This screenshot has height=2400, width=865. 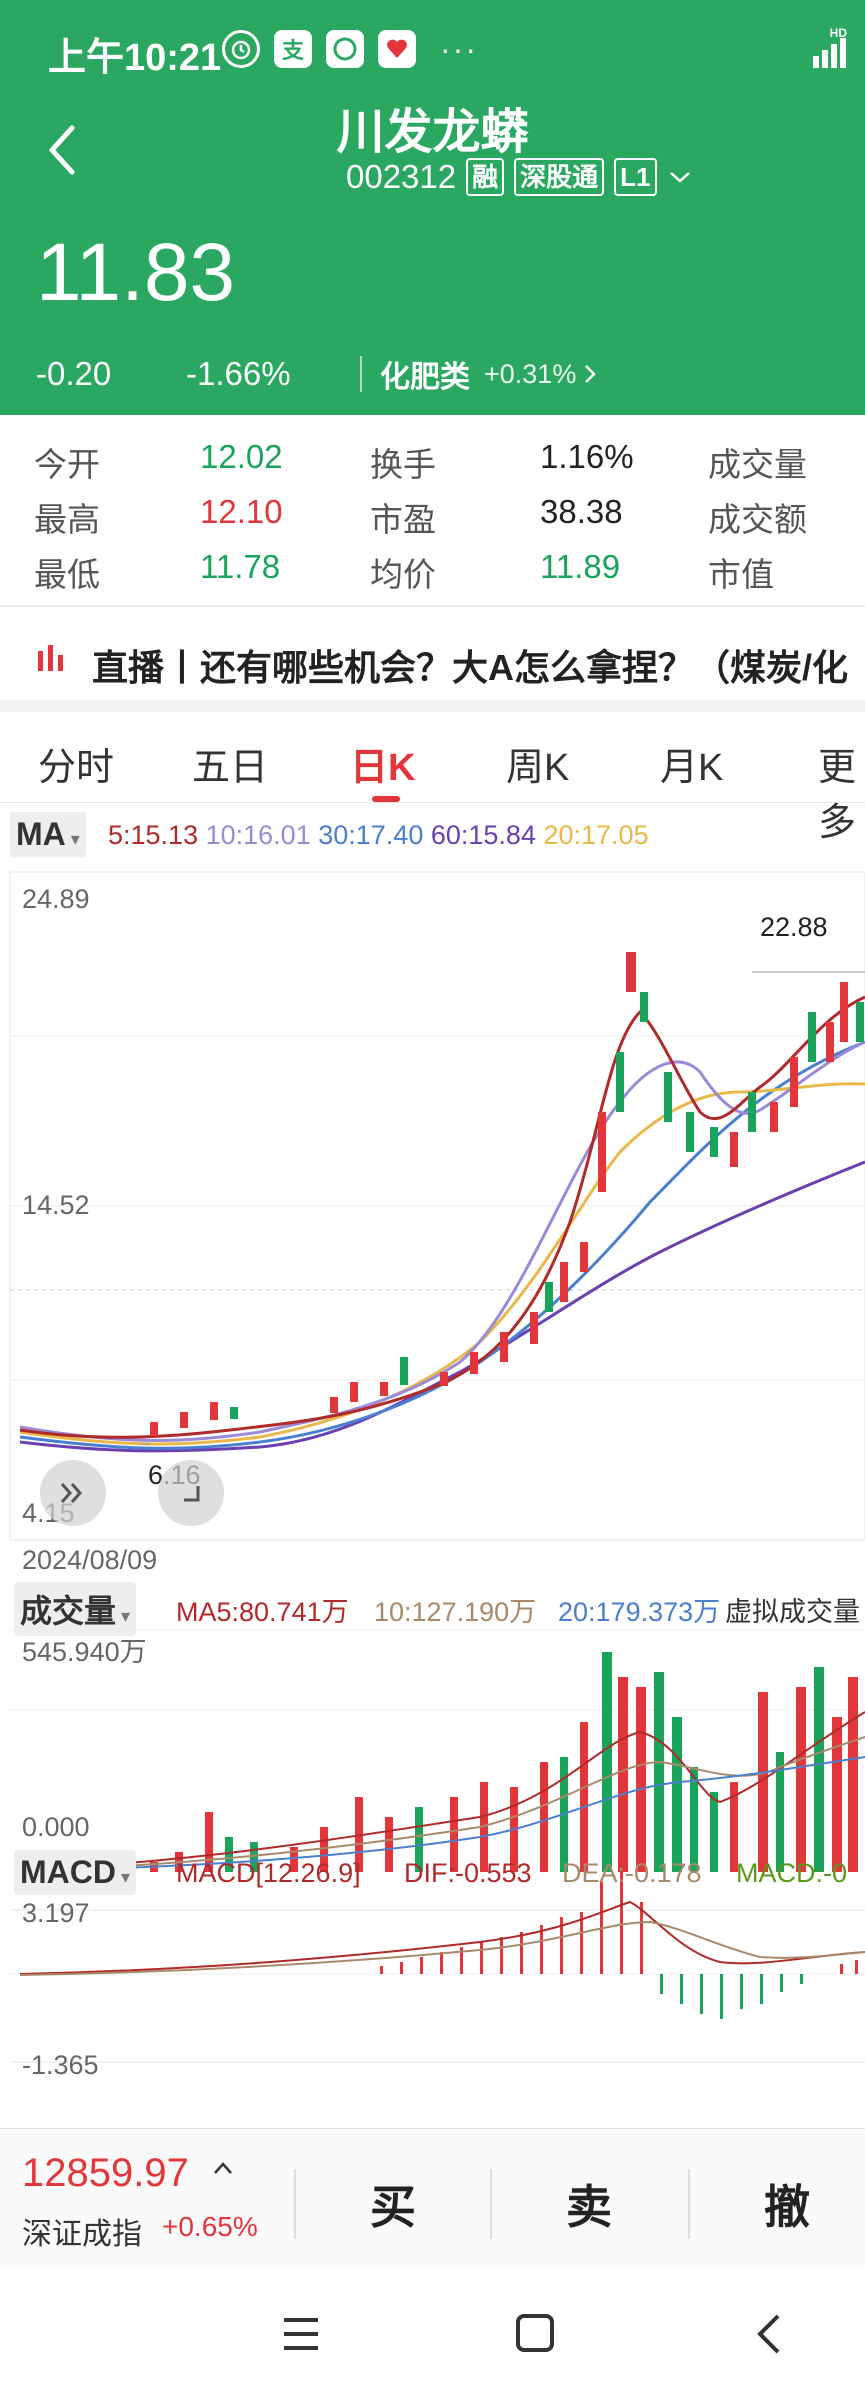 What do you see at coordinates (530, 373) in the screenshot?
I see `sector-pct: +0.31%` at bounding box center [530, 373].